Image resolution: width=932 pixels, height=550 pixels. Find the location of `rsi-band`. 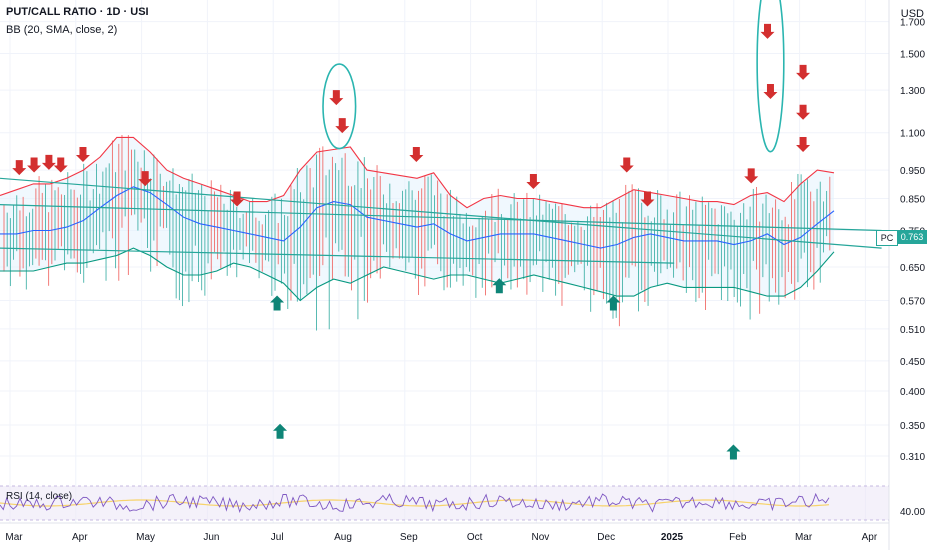

rsi-band is located at coordinates (444, 503).